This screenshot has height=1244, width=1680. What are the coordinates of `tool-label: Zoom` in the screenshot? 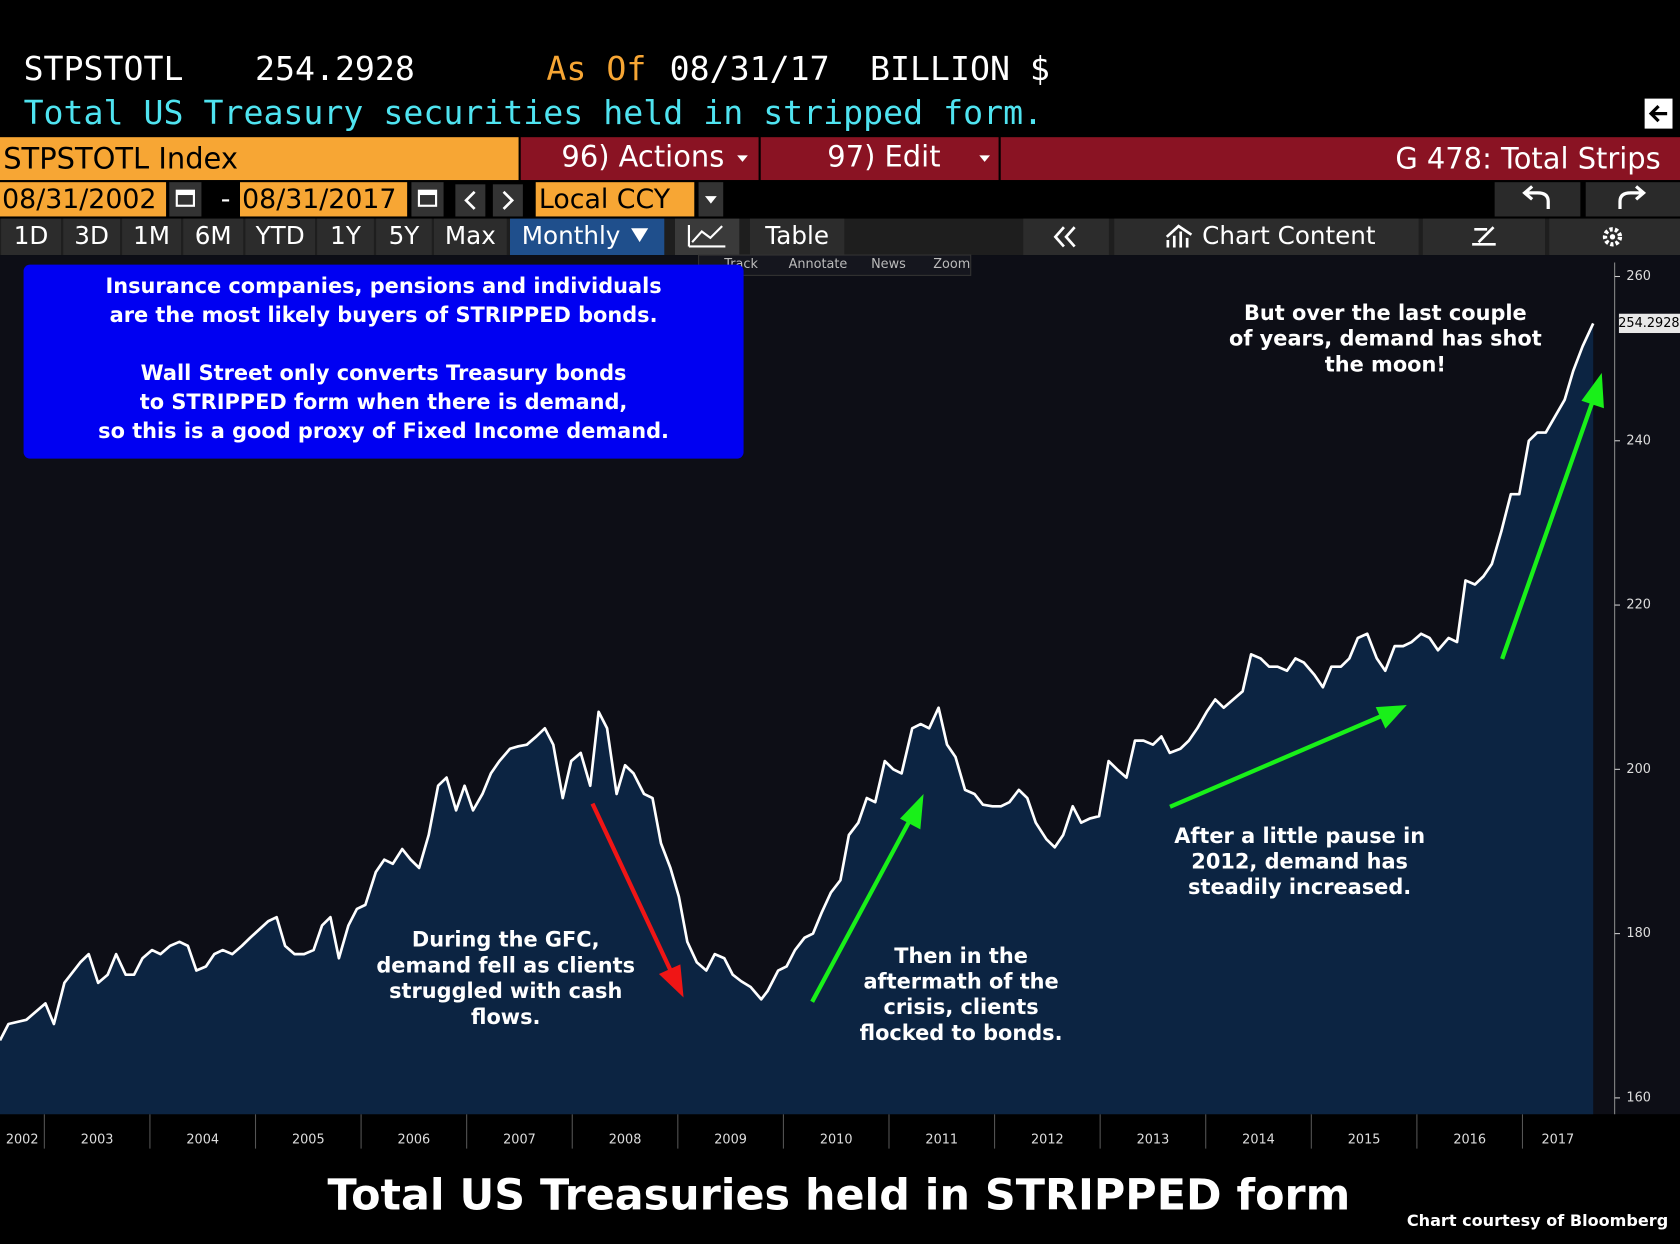 It's located at (951, 264).